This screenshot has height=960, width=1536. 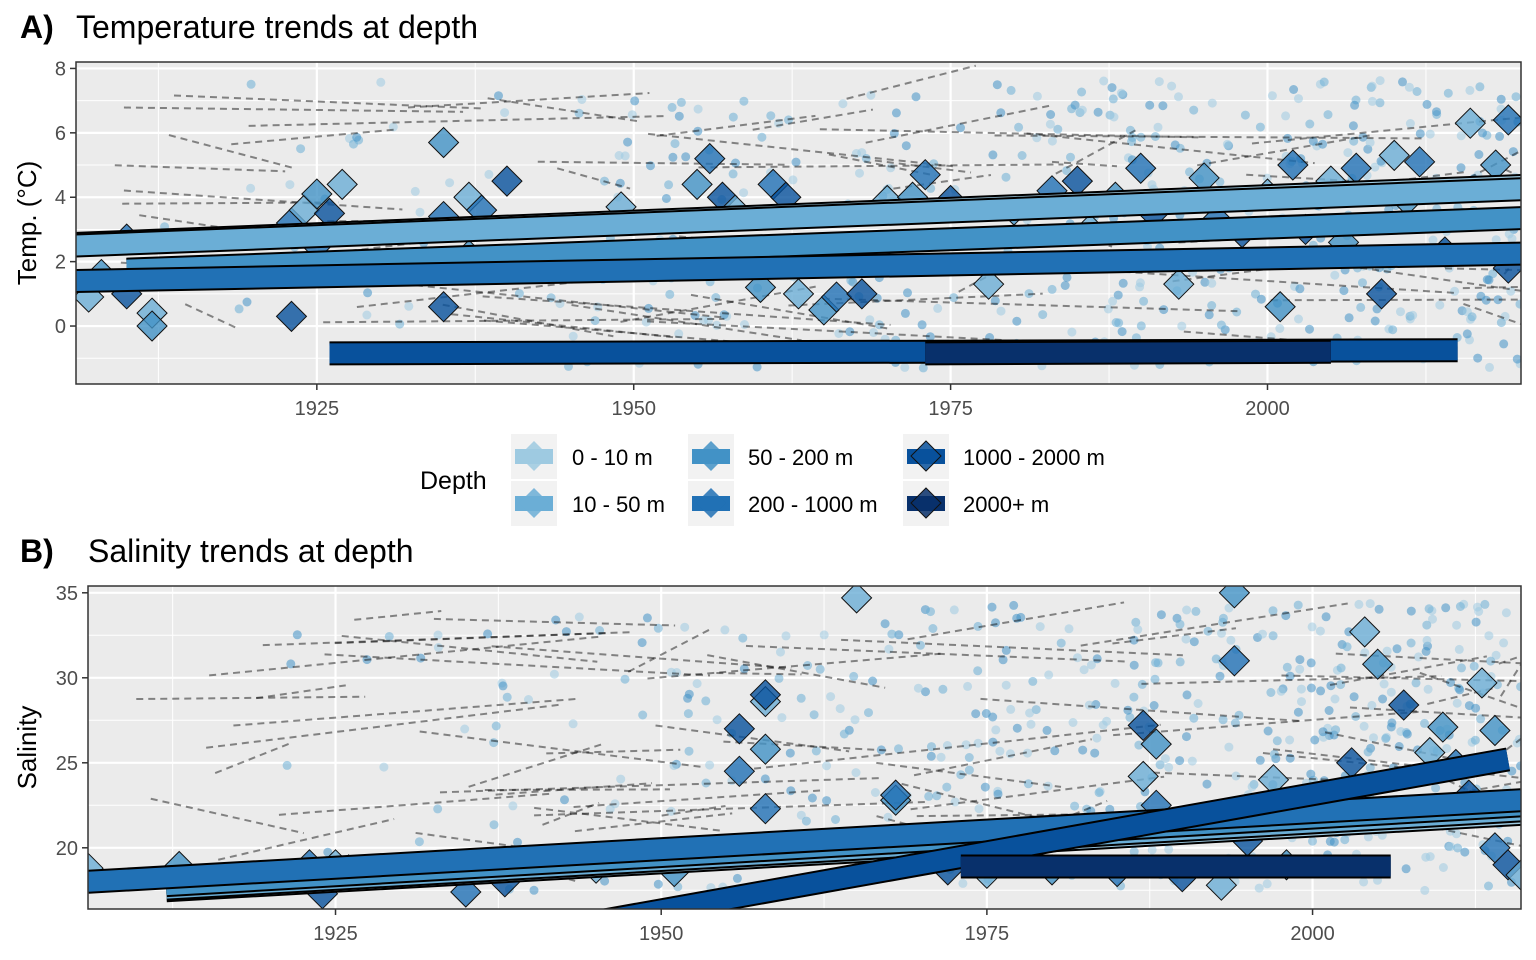 I want to click on legend-key-diamond-1000-2000-m, so click(x=926, y=456).